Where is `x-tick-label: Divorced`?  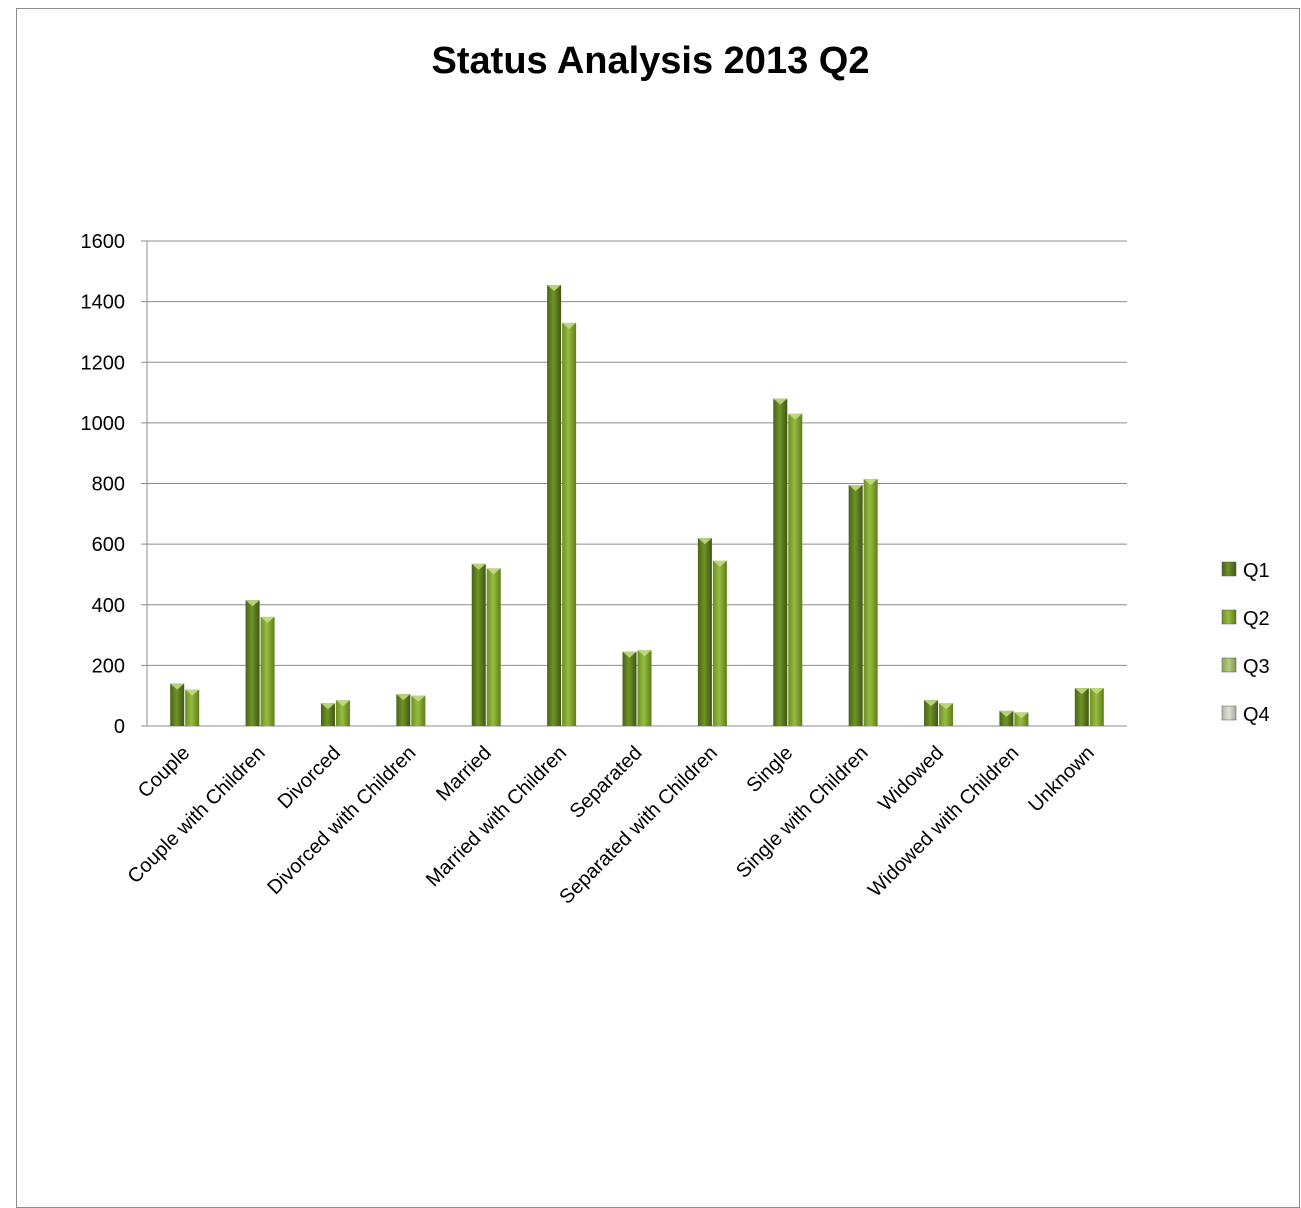 x-tick-label: Divorced is located at coordinates (309, 777).